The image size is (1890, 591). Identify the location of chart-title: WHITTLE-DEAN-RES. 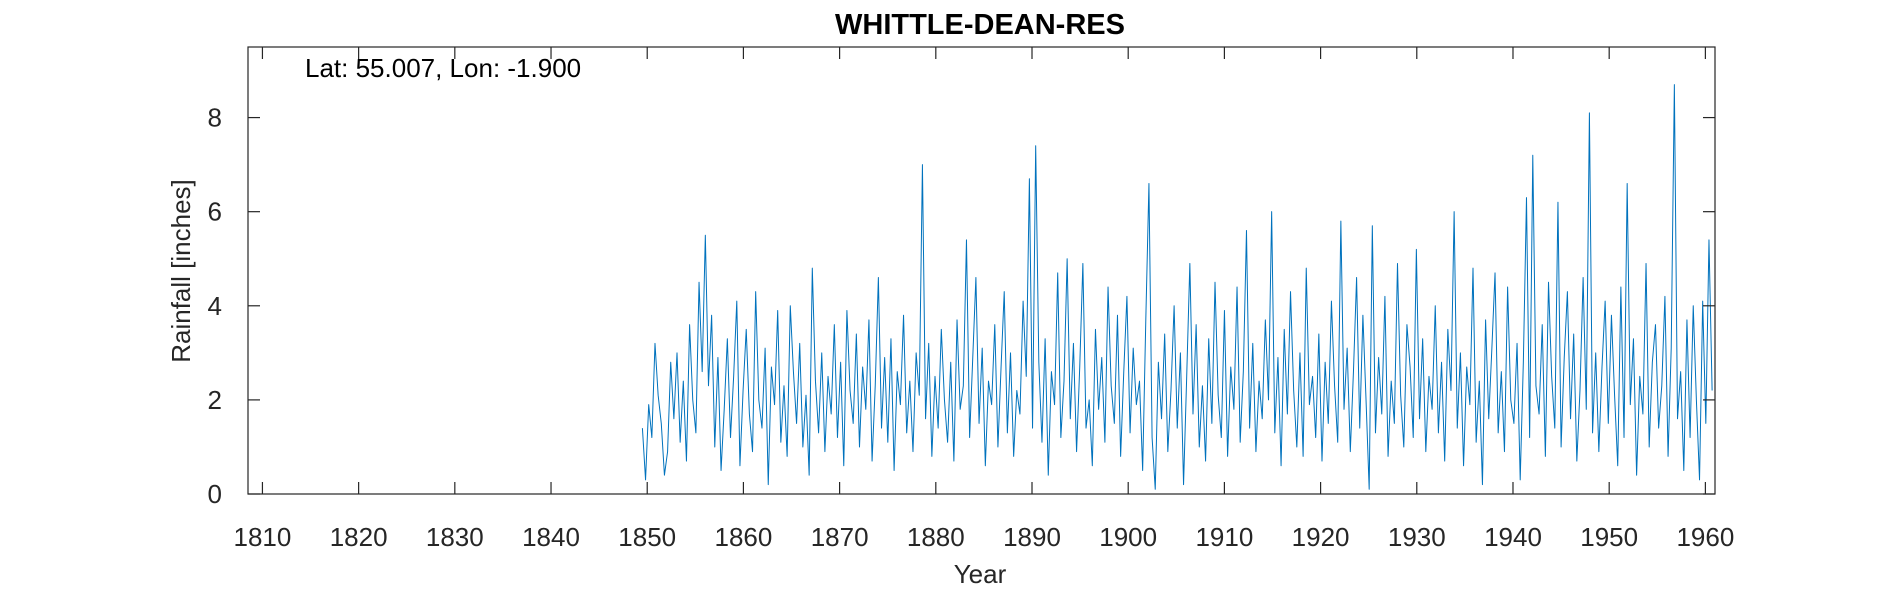
(980, 25).